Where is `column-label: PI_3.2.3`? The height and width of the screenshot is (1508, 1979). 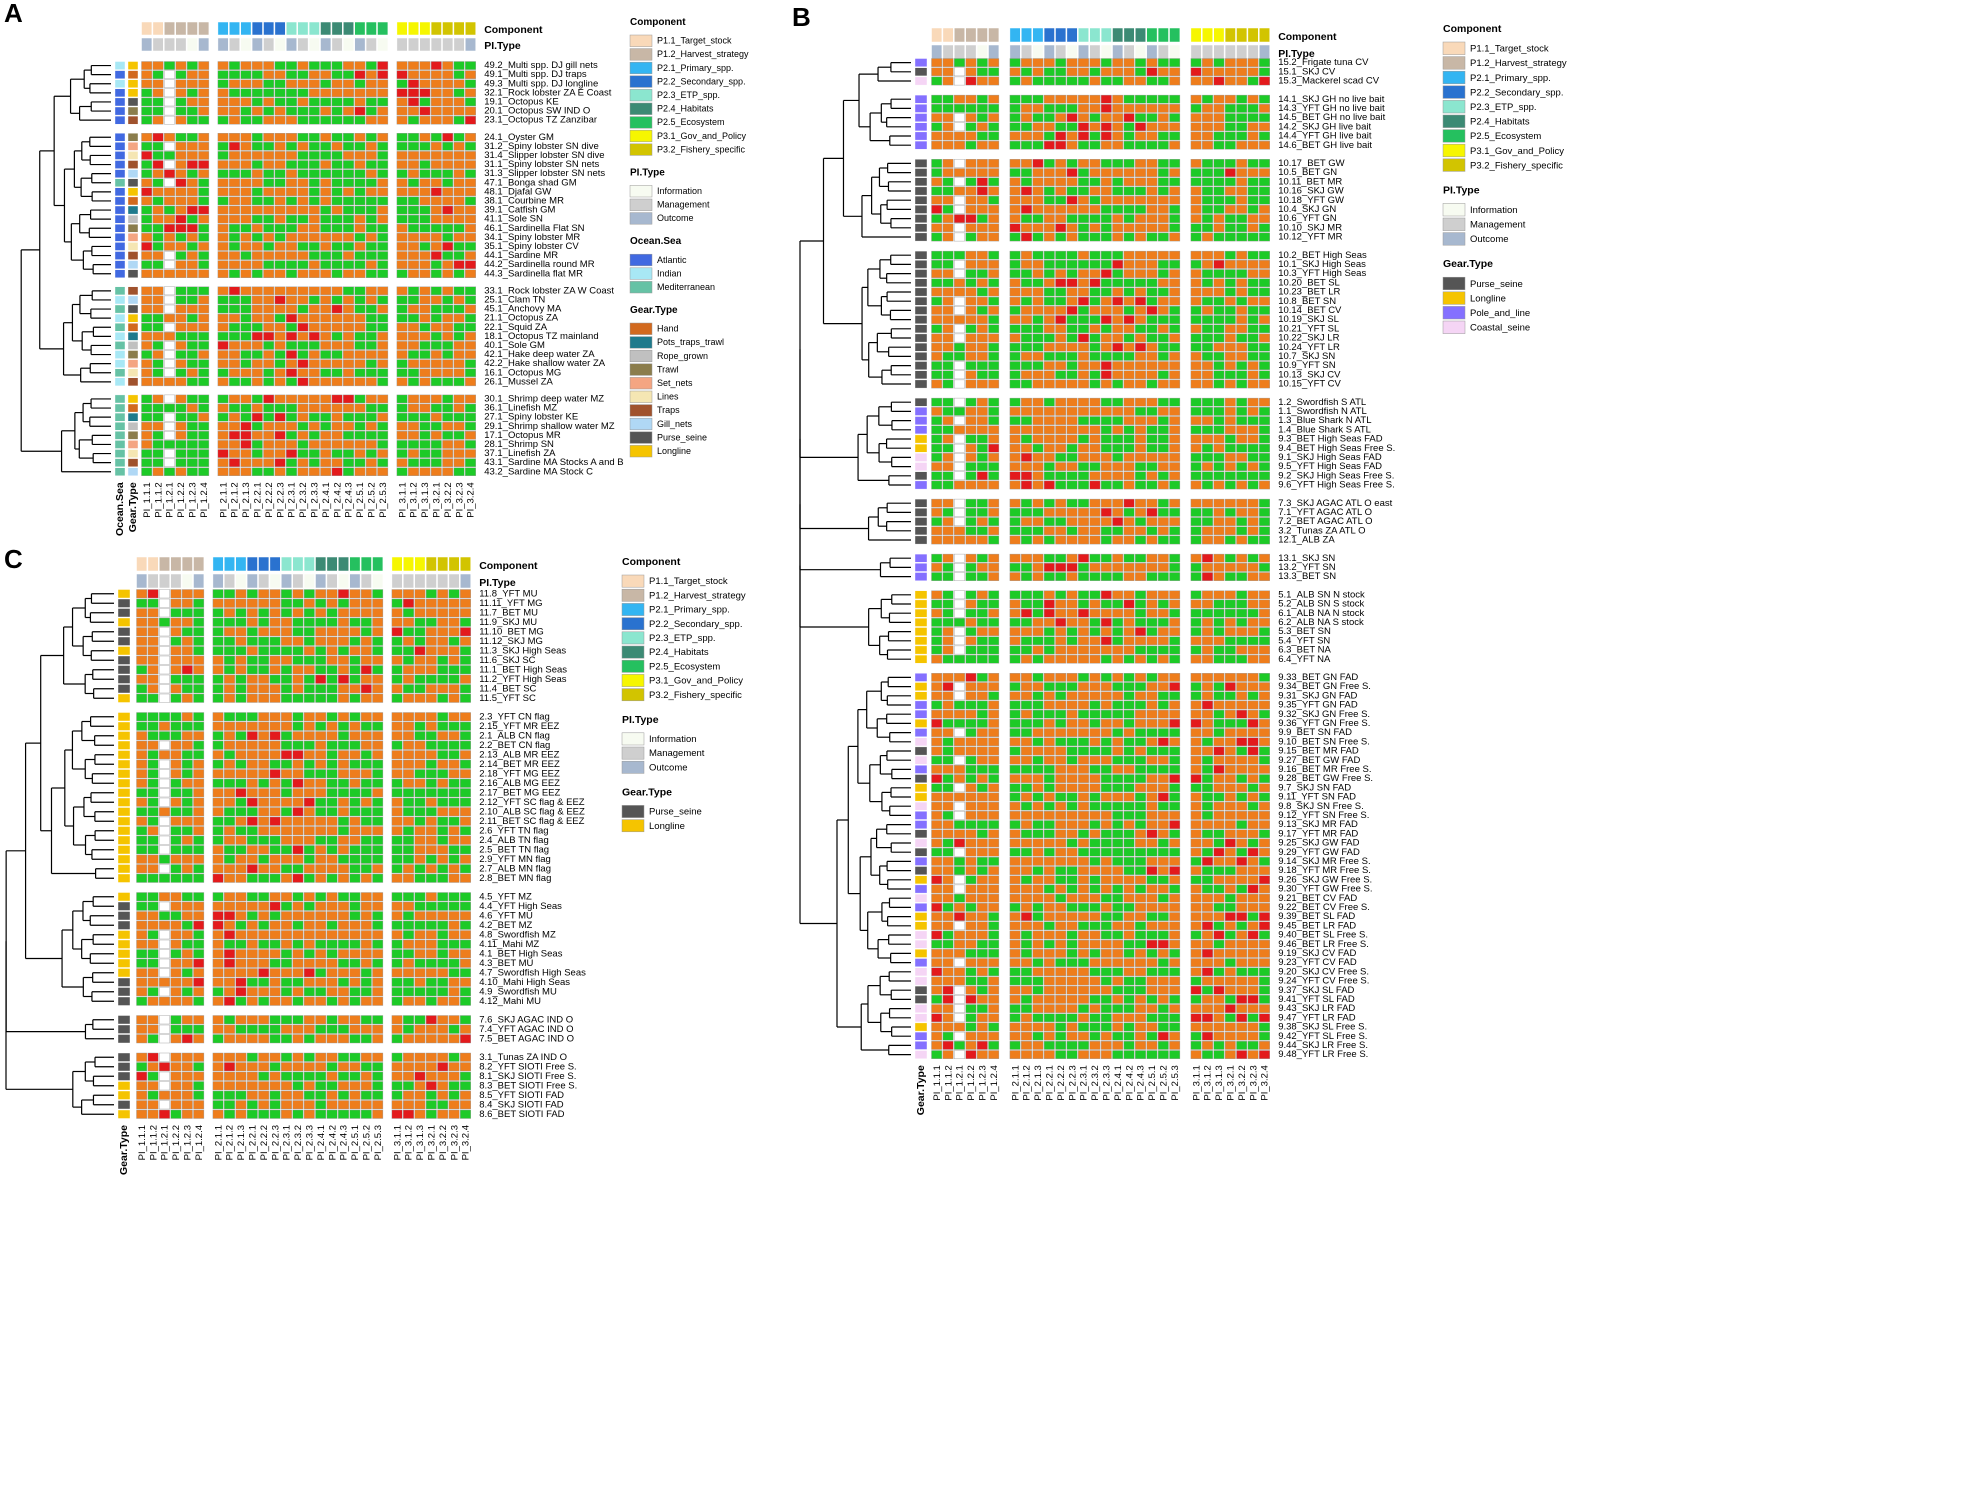
column-label: PI_3.2.3 is located at coordinates (459, 499).